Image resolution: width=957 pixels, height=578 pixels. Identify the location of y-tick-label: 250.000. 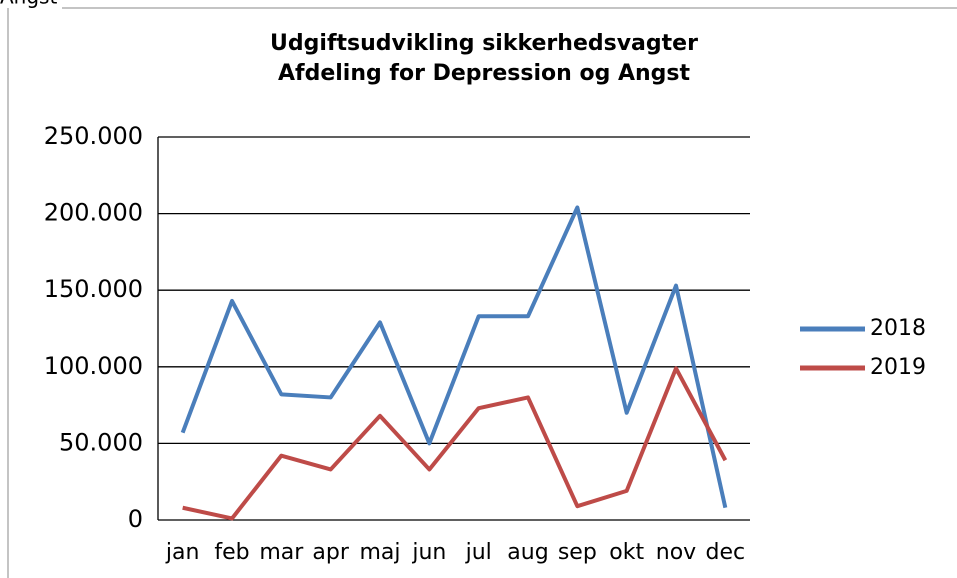
(93, 136).